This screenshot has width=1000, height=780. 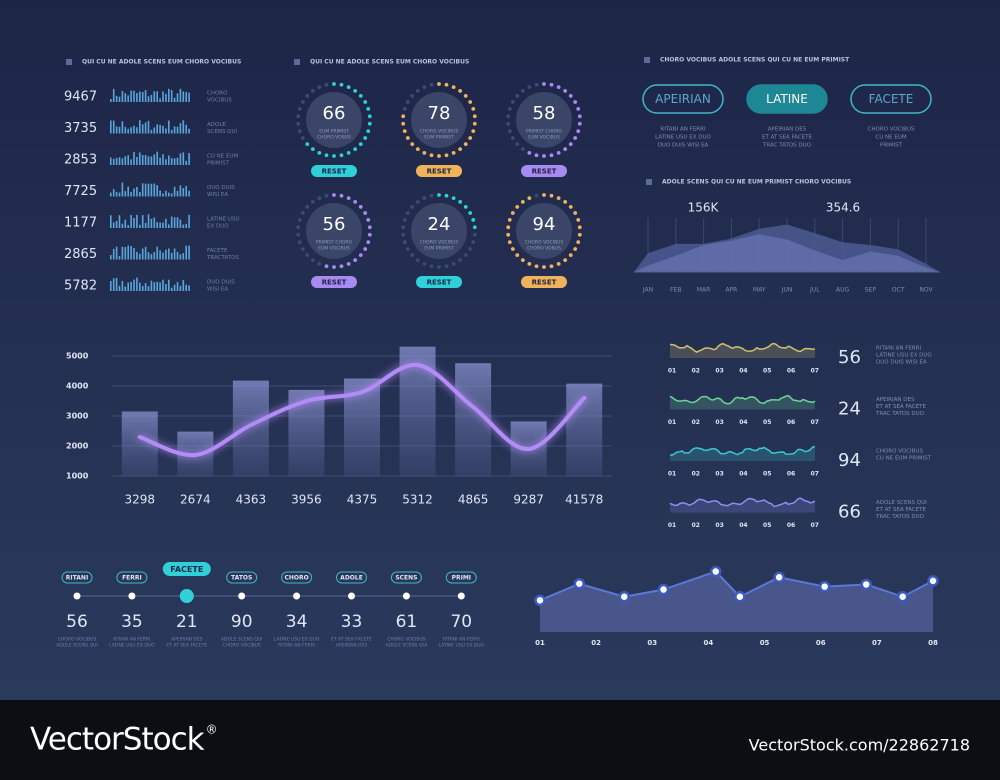 What do you see at coordinates (709, 643) in the screenshot?
I see `x-tick-label: 04` at bounding box center [709, 643].